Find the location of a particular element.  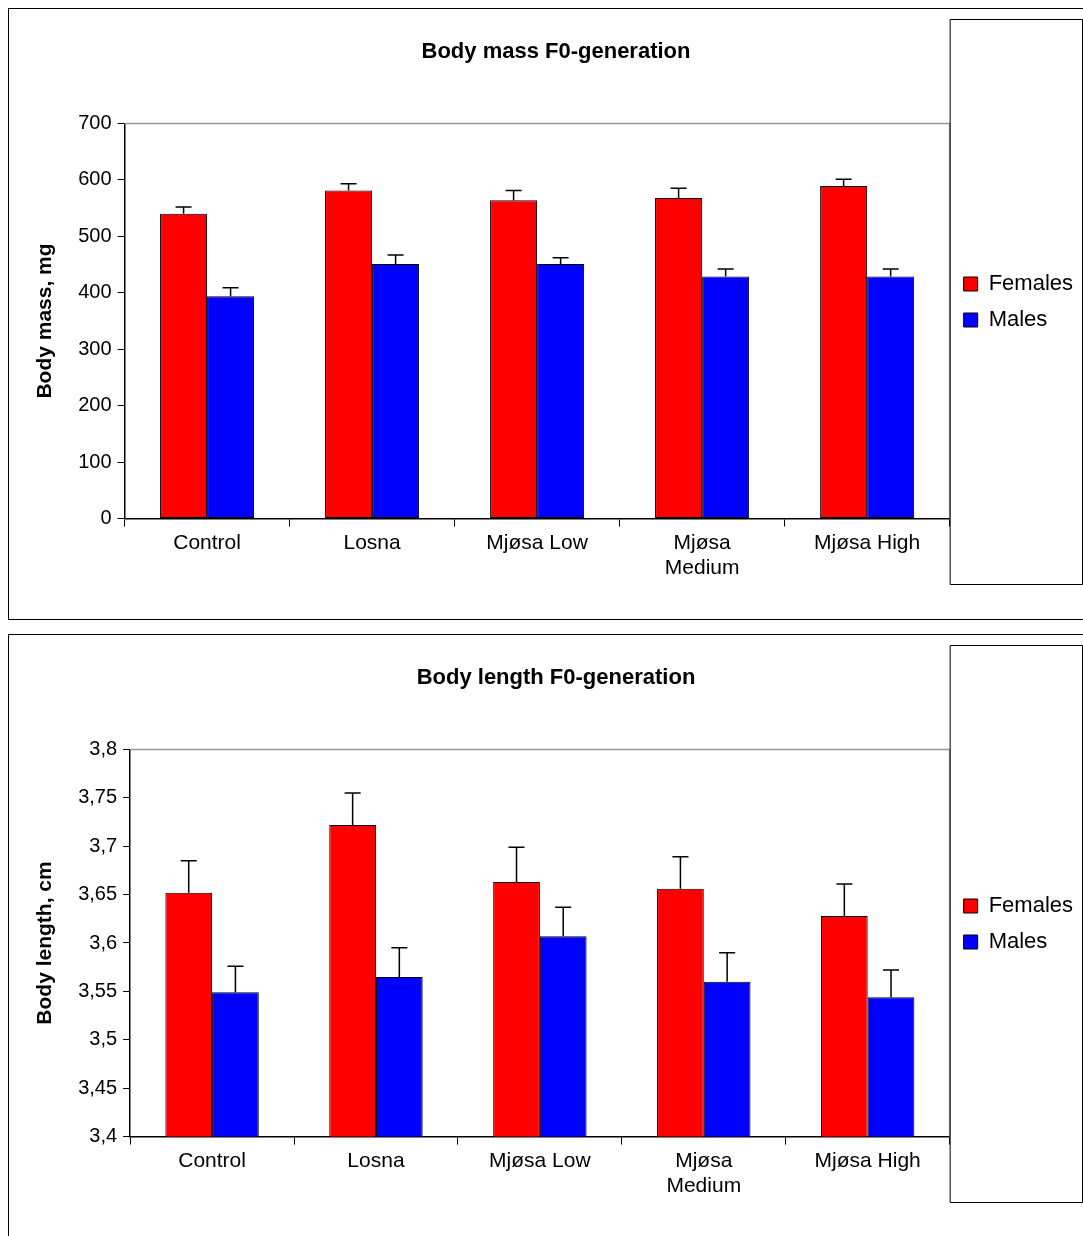

y-tick-label: 0 is located at coordinates (106, 517).